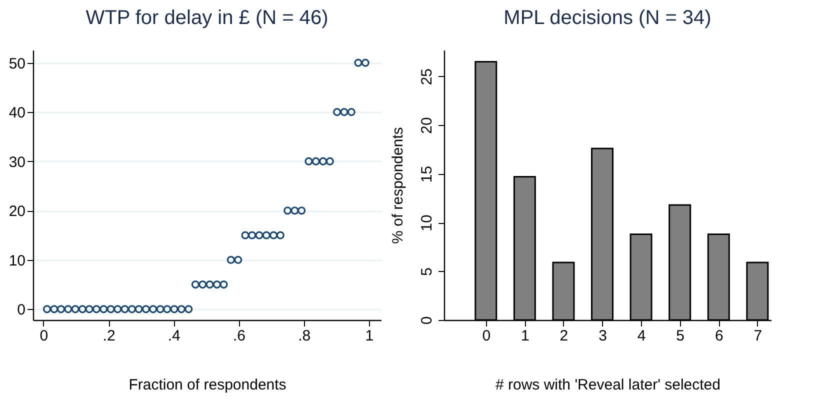  What do you see at coordinates (304, 336) in the screenshot?
I see `x-tick-label: .8` at bounding box center [304, 336].